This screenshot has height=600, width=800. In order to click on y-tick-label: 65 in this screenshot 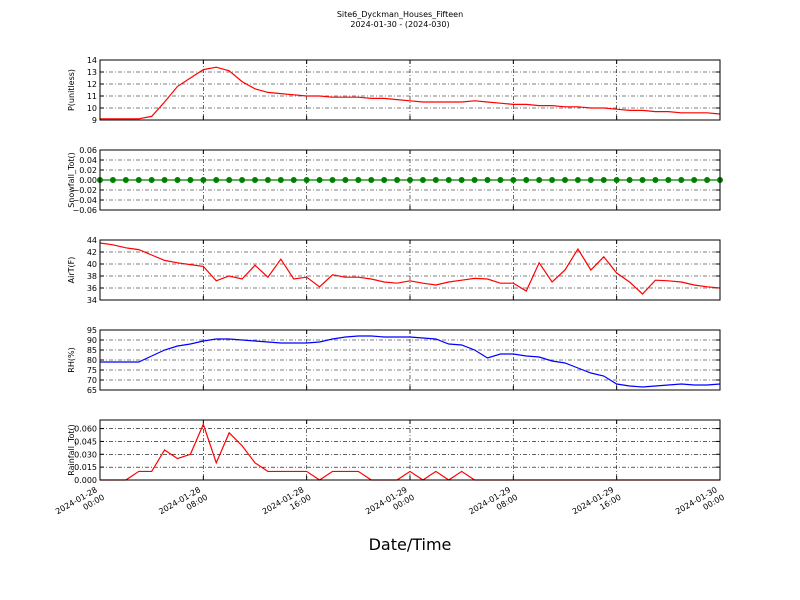, I will do `click(92, 390)`.